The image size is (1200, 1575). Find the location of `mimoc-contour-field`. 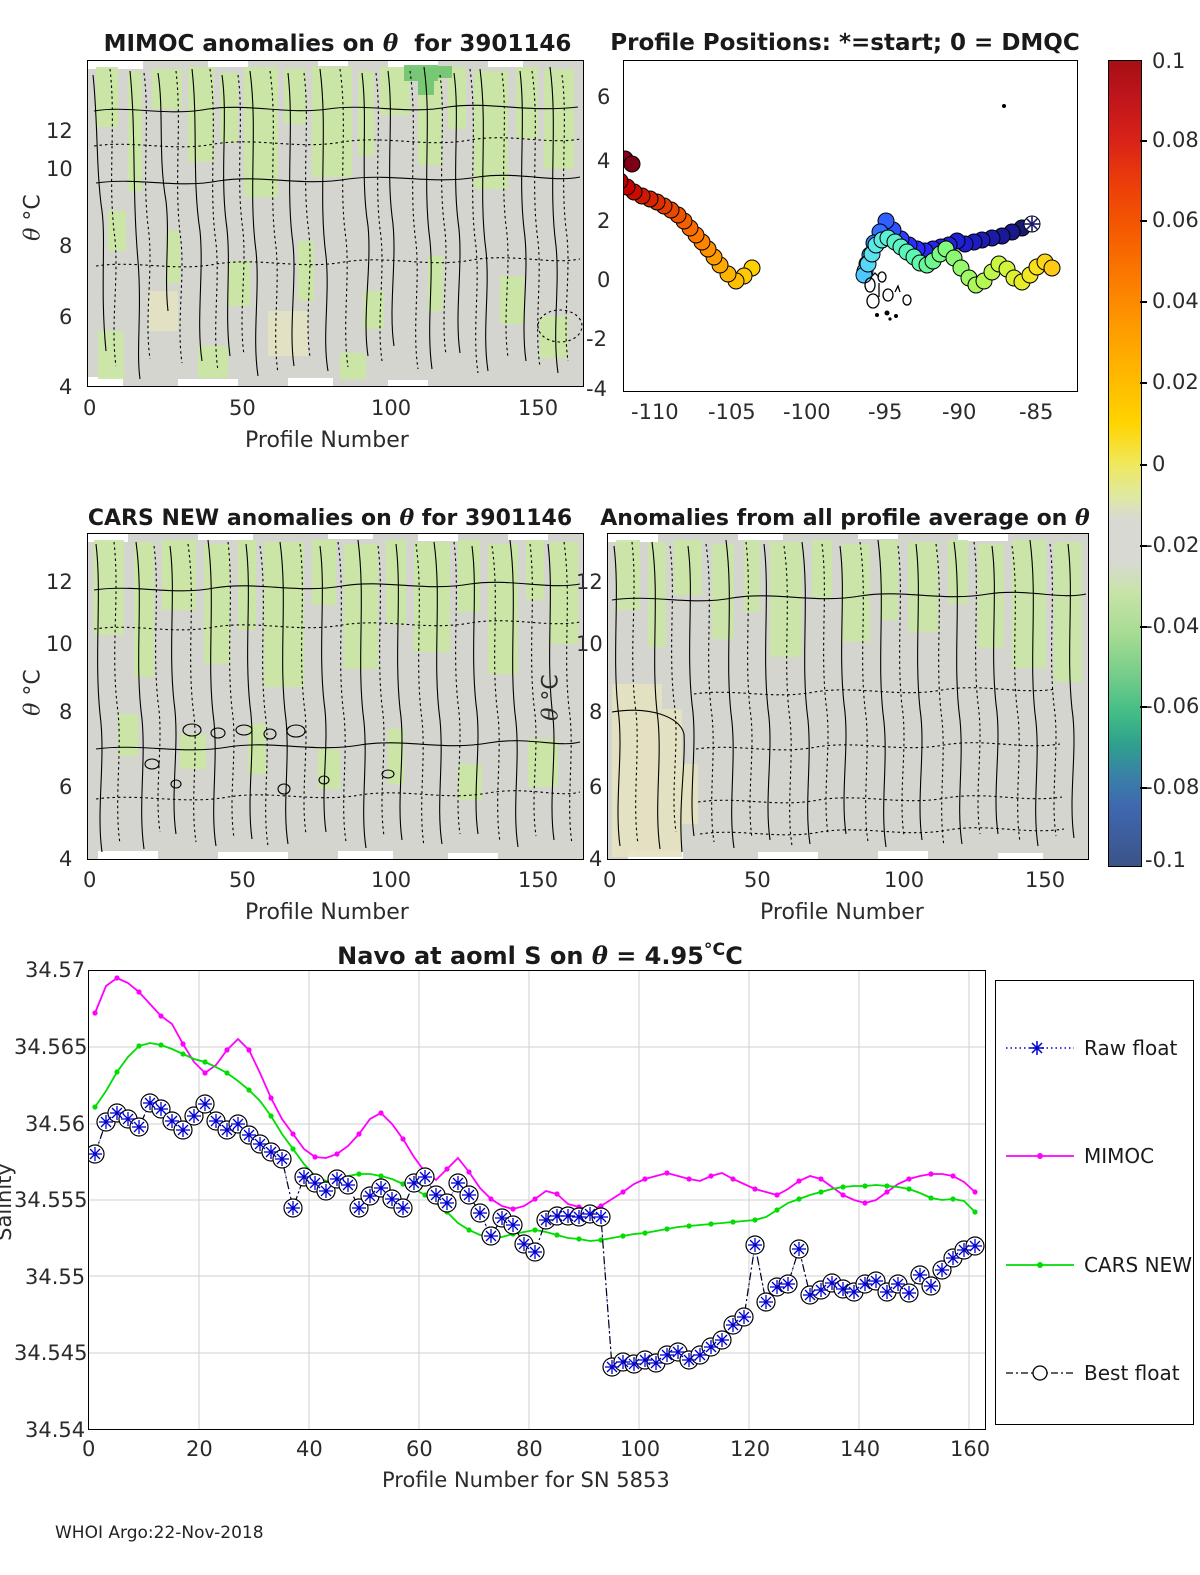

mimoc-contour-field is located at coordinates (335, 223).